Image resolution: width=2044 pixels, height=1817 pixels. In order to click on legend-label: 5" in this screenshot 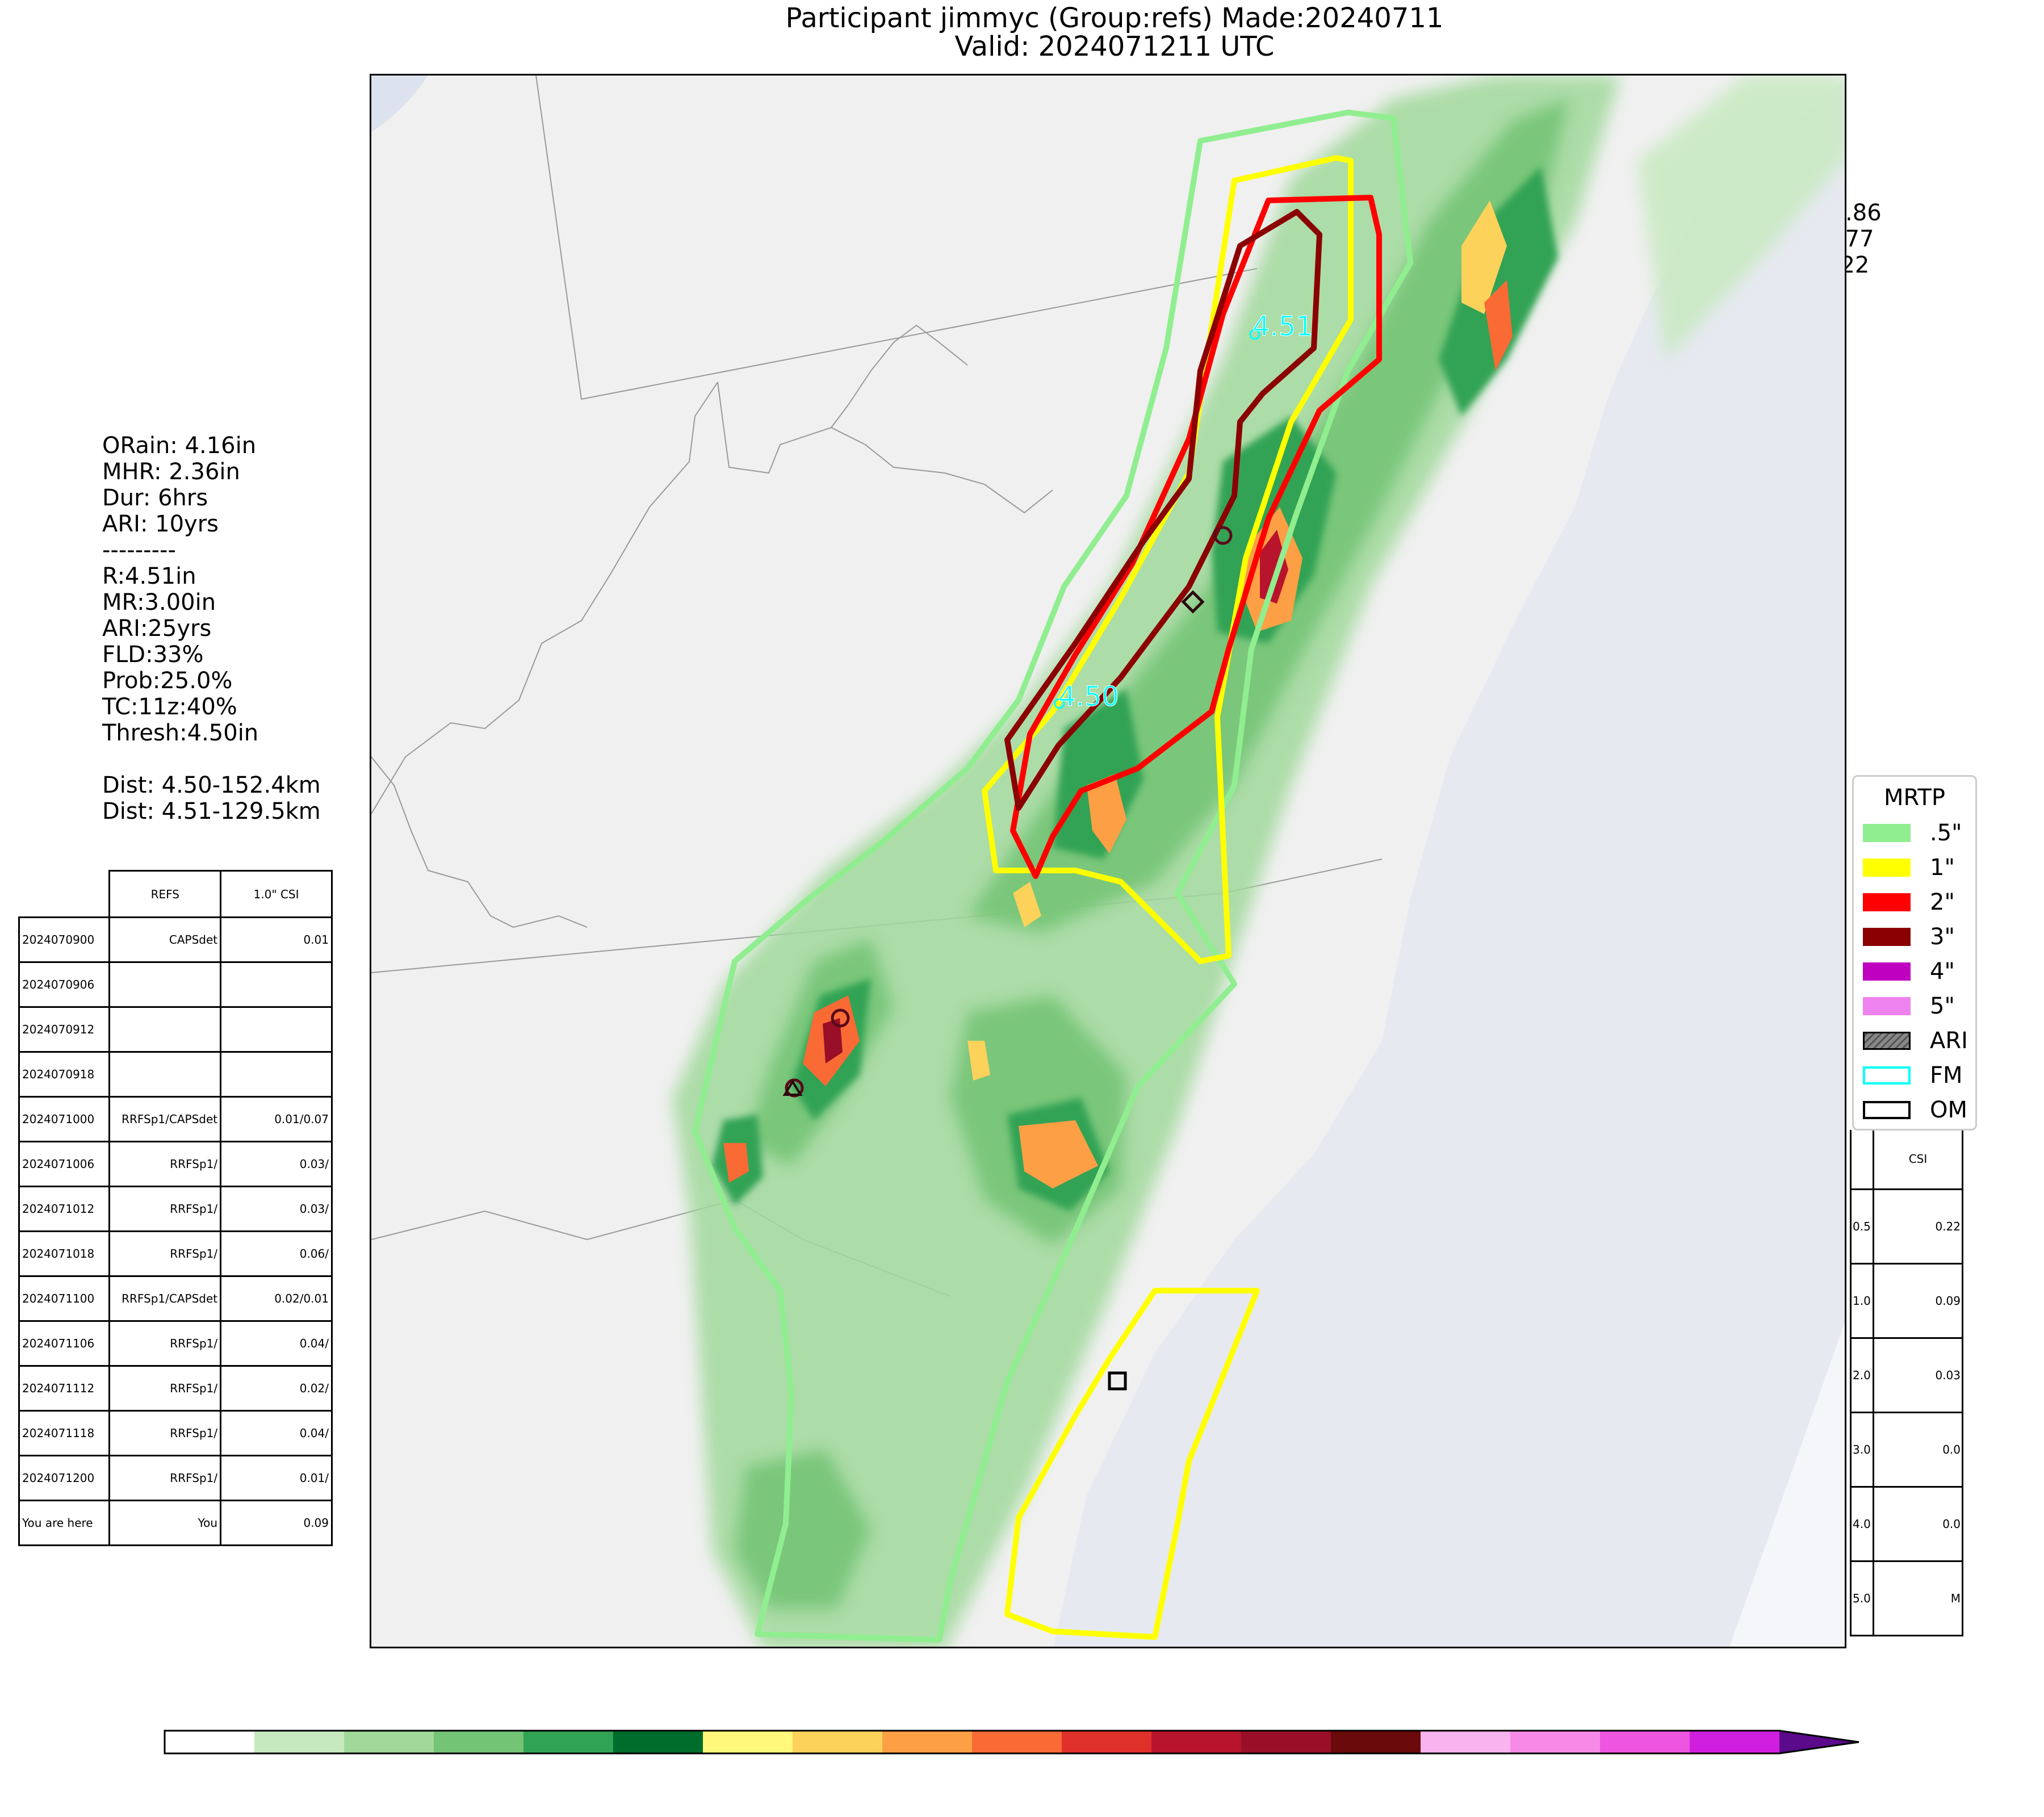, I will do `click(1942, 1006)`.